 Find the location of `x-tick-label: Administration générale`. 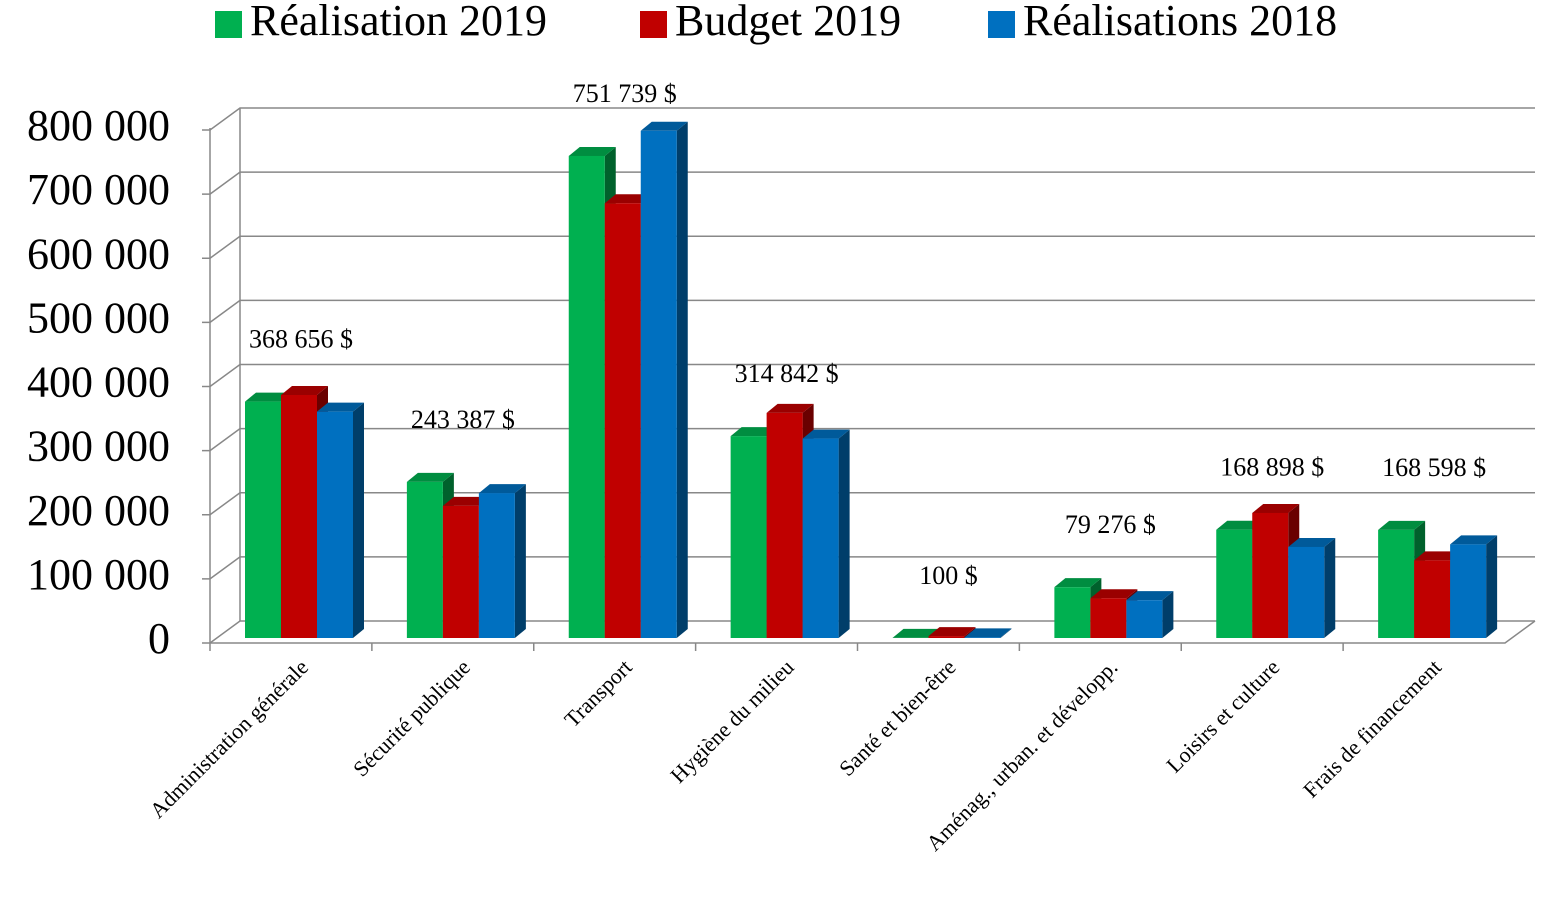

x-tick-label: Administration générale is located at coordinates (229, 738).